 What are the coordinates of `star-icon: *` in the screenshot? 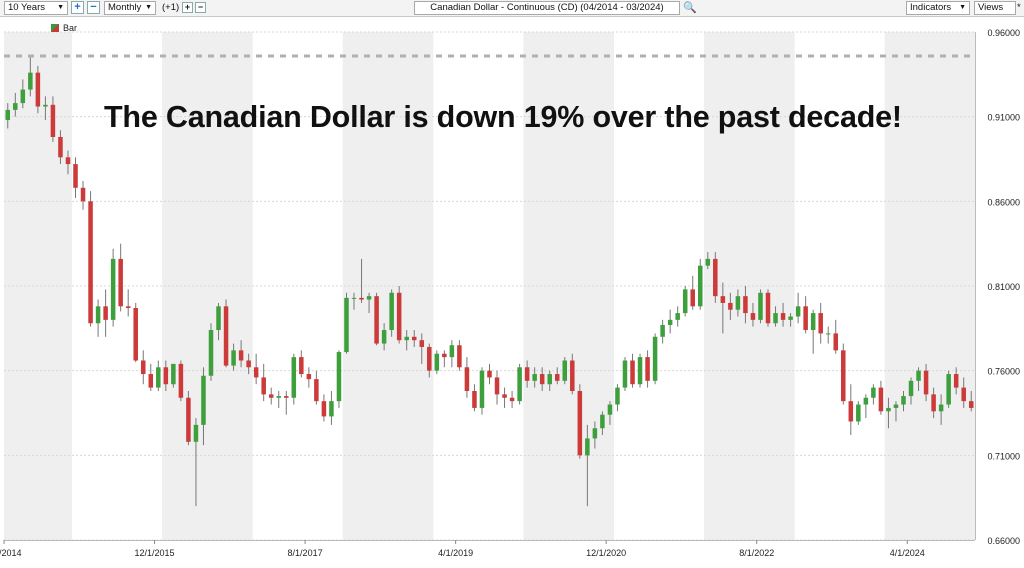 It's located at (1019, 7).